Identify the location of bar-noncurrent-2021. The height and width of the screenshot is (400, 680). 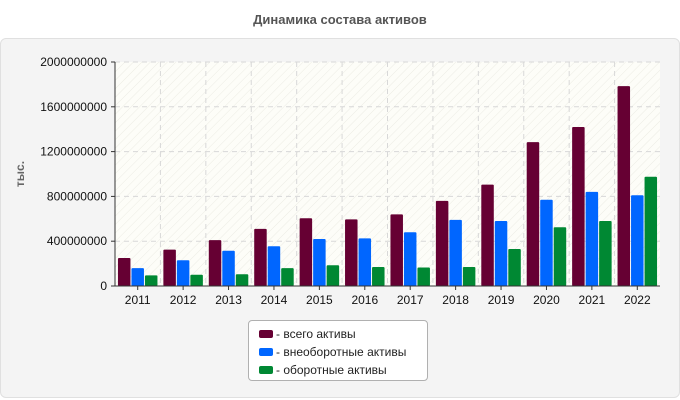
(592, 238).